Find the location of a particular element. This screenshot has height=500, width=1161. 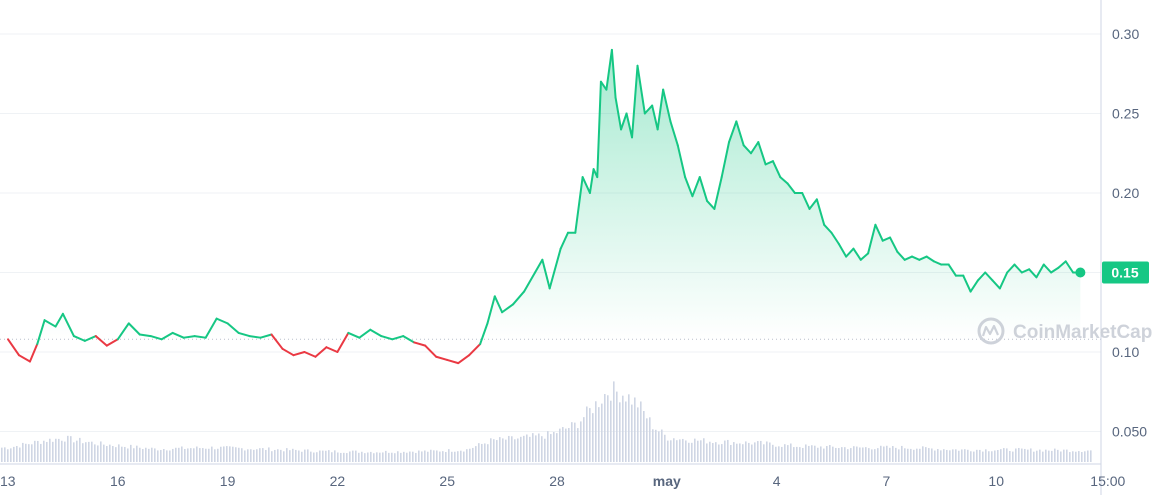

x-tick-label: 25 is located at coordinates (447, 481).